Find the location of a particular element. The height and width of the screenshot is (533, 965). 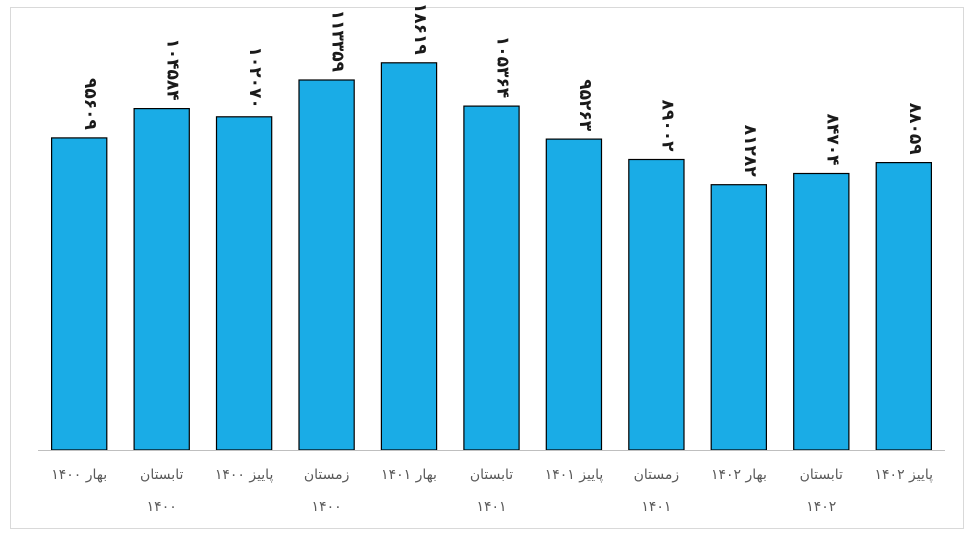

category-label-6-line-2: ۱۴۰۱ is located at coordinates (491, 507).